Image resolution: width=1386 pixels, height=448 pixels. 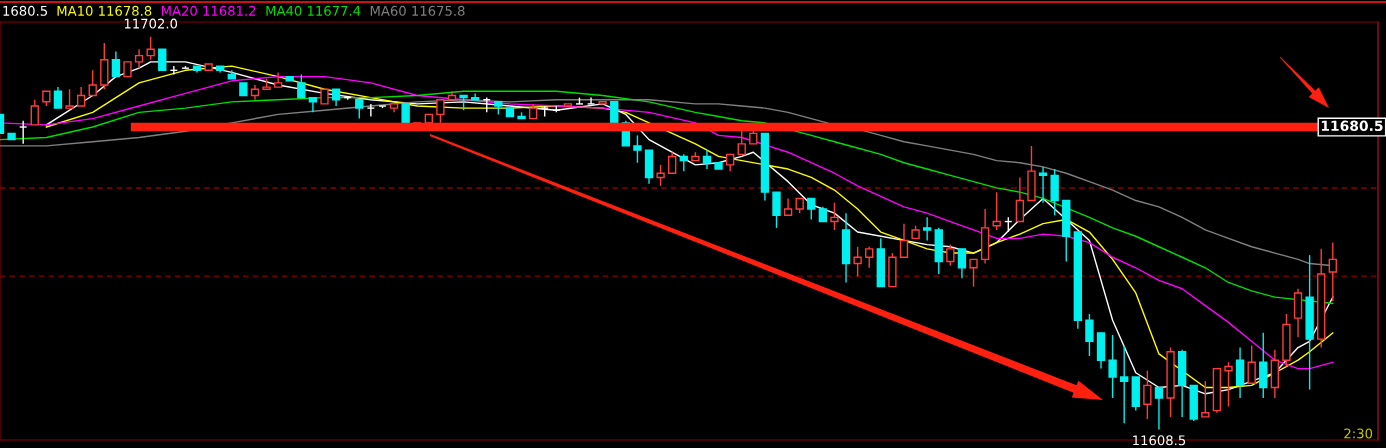 I want to click on text: MA10 11678.8, so click(x=104, y=10).